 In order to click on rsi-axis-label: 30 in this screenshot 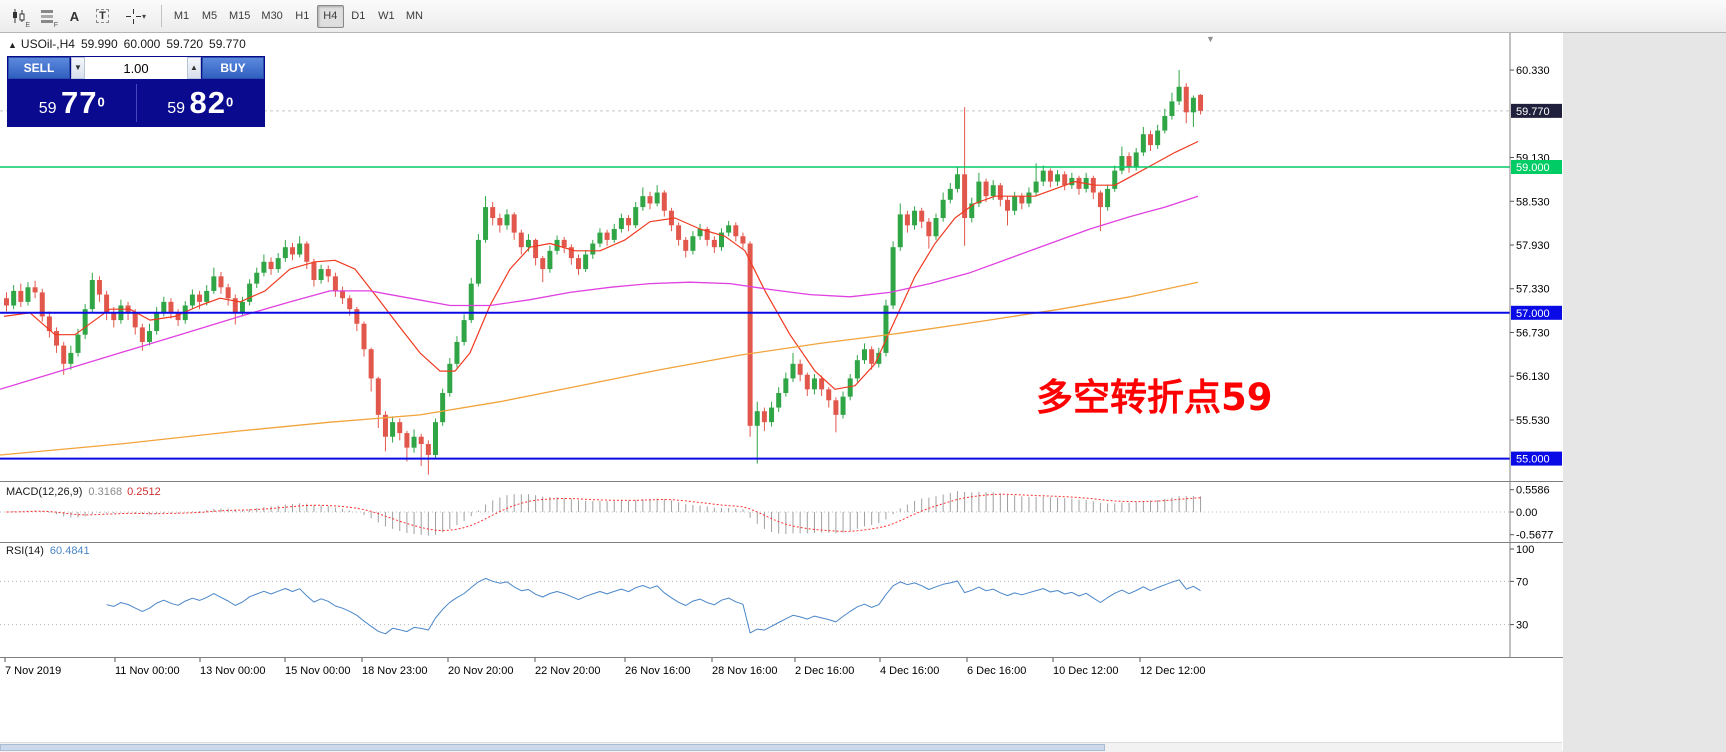, I will do `click(1522, 626)`.